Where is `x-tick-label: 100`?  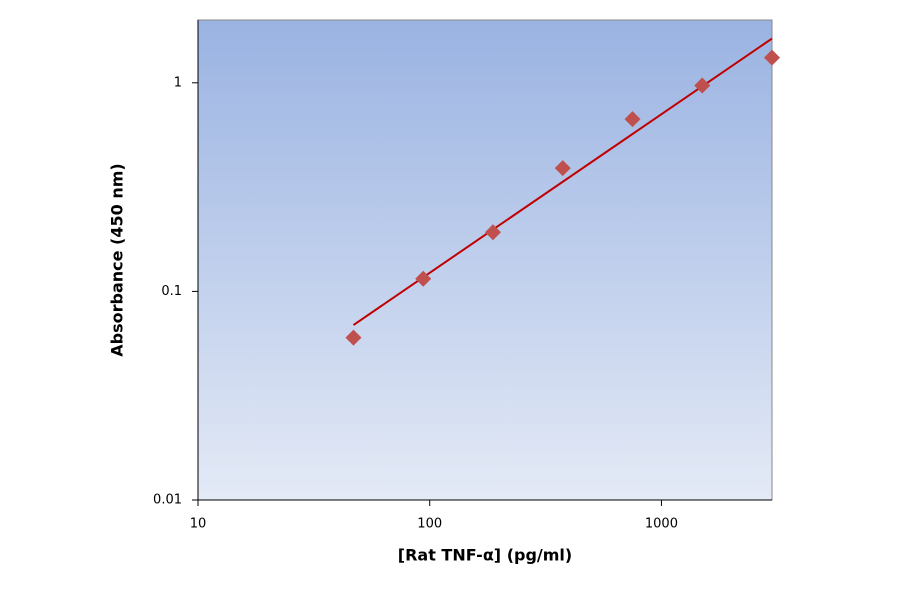
x-tick-label: 100 is located at coordinates (429, 524).